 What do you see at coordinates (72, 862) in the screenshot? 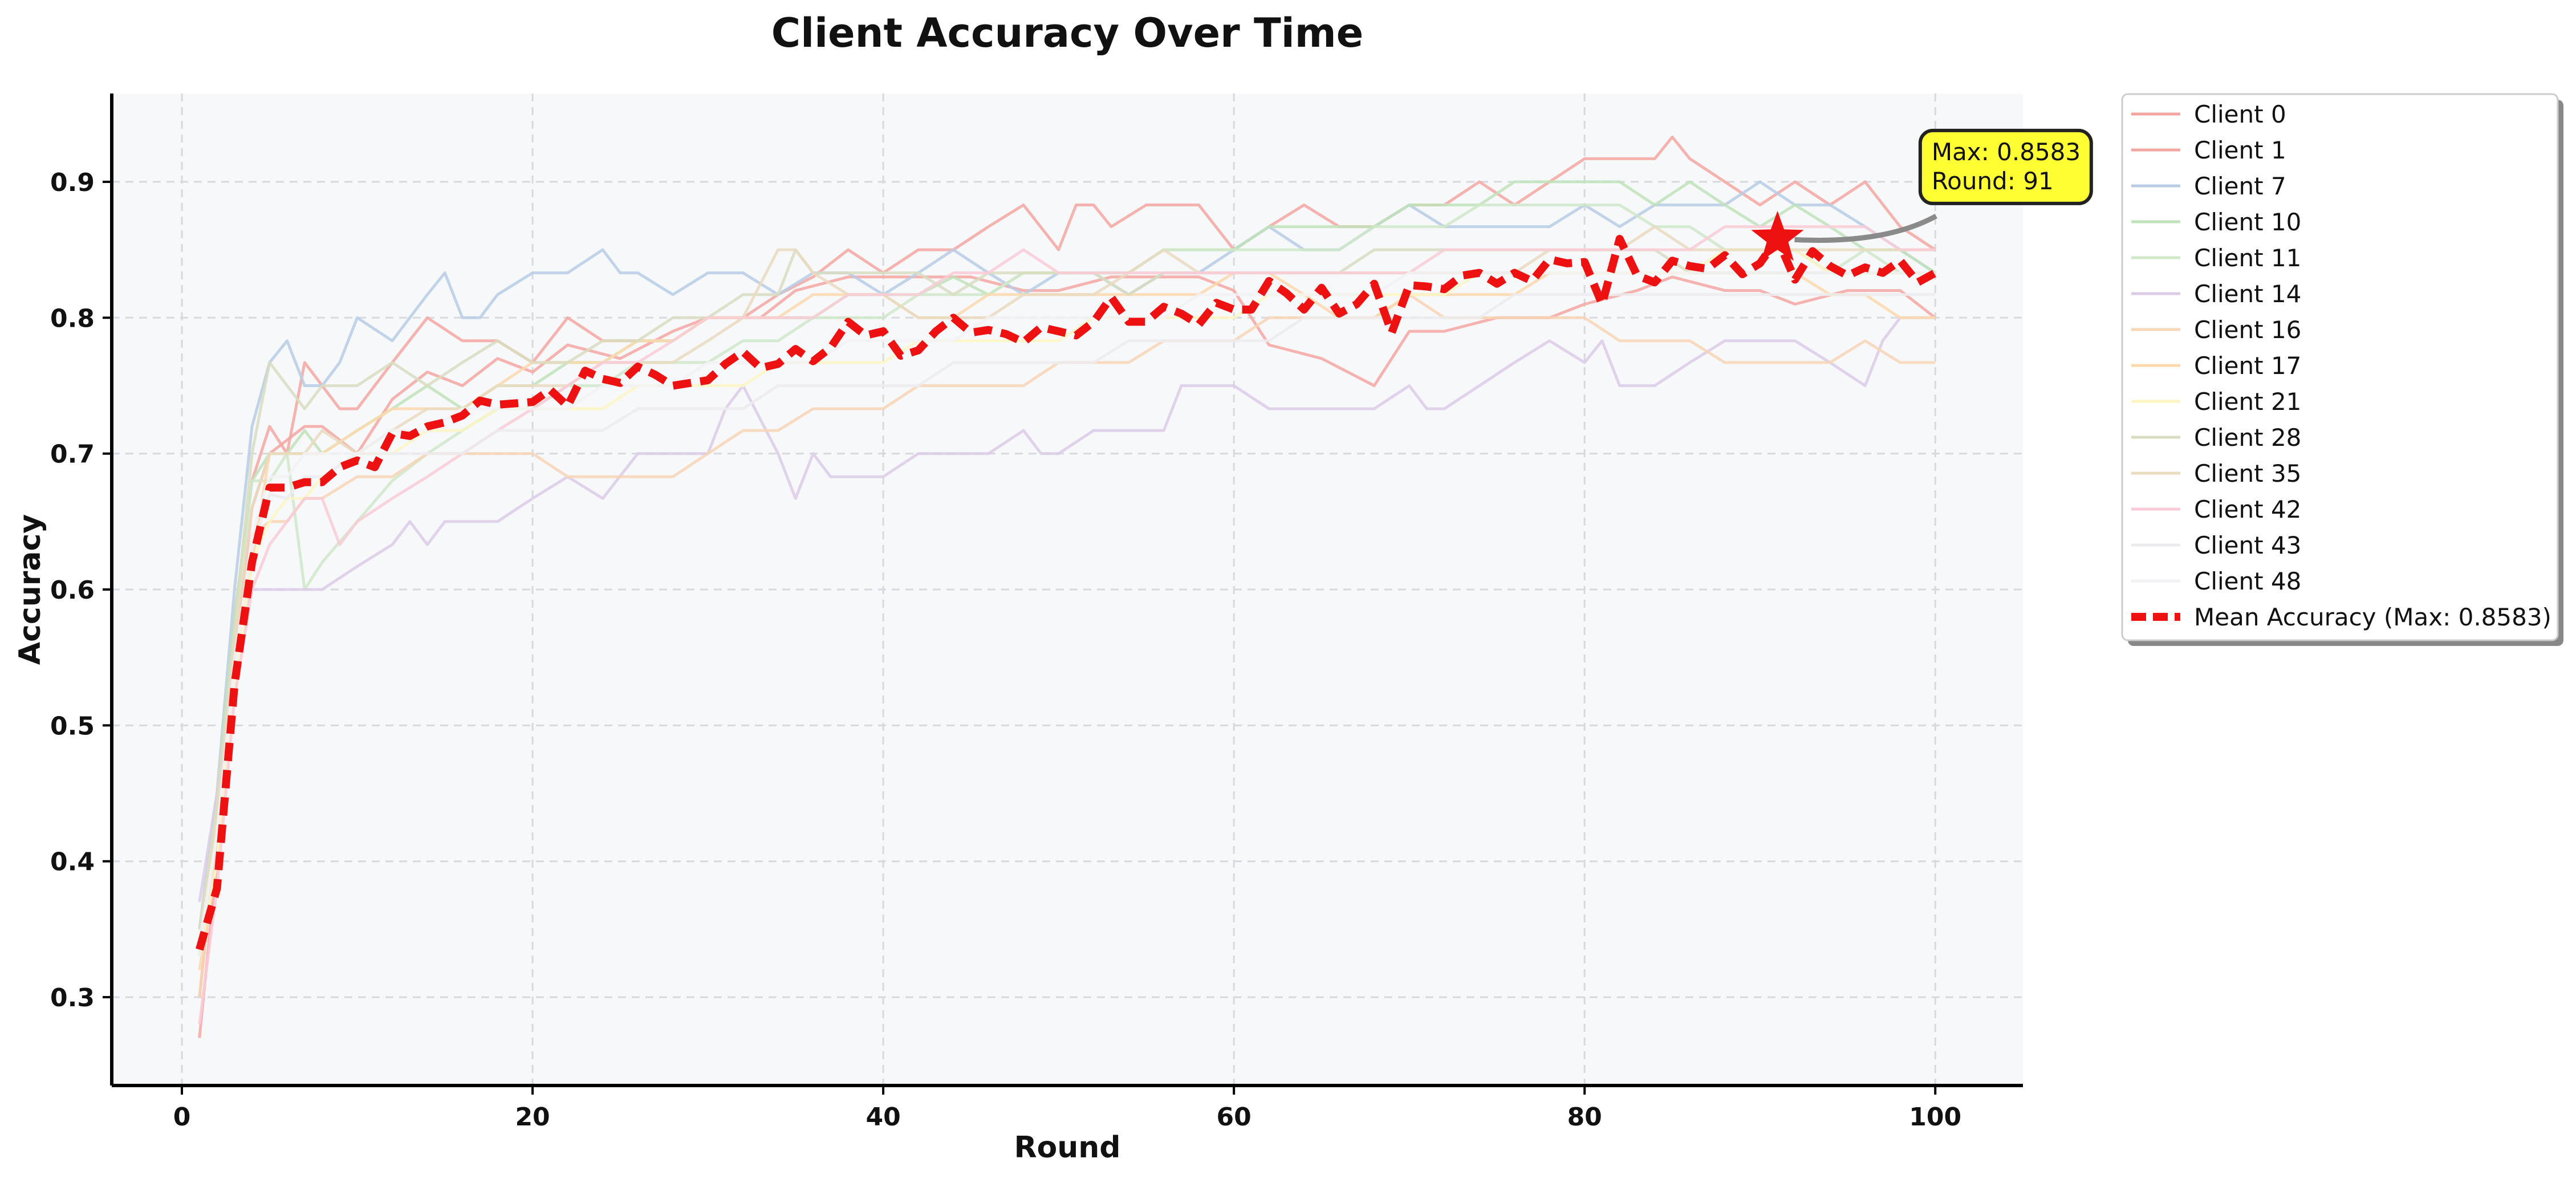
I see `y-tick-label: 0.4` at bounding box center [72, 862].